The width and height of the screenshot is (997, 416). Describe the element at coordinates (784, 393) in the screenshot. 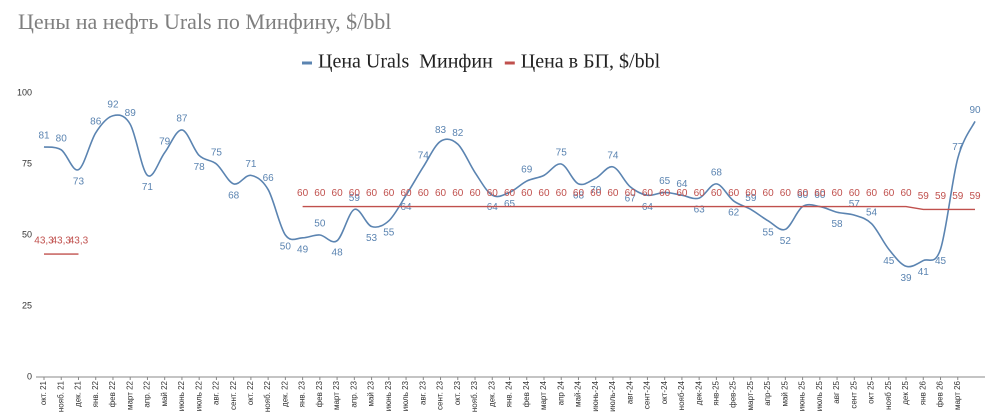

I see `x-tick-label: май 25` at that location.